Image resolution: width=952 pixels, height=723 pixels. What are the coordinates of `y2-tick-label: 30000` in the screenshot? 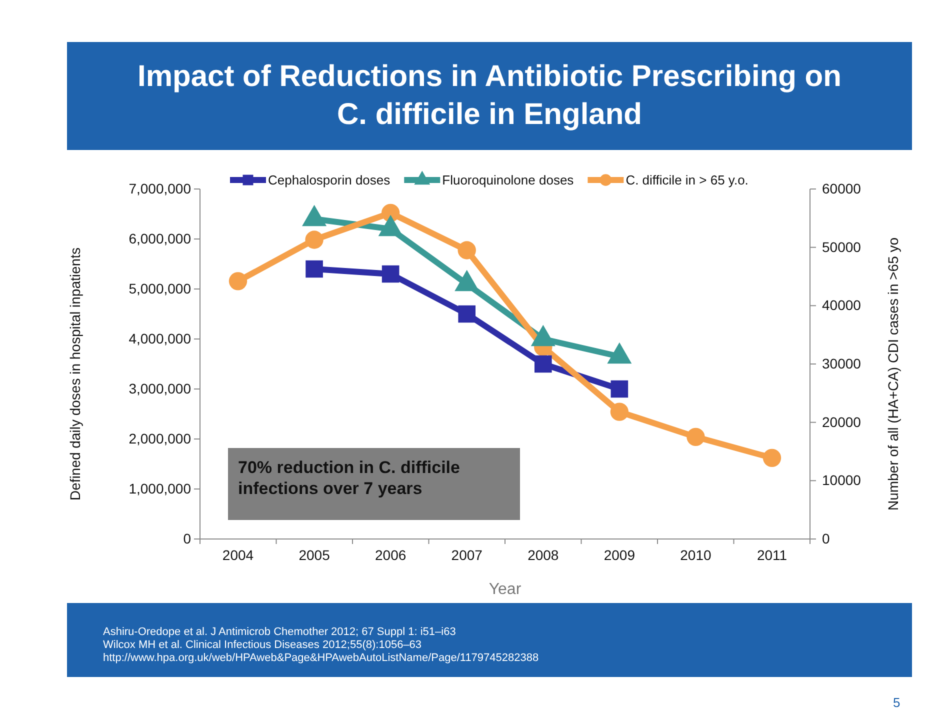 It's located at (842, 363).